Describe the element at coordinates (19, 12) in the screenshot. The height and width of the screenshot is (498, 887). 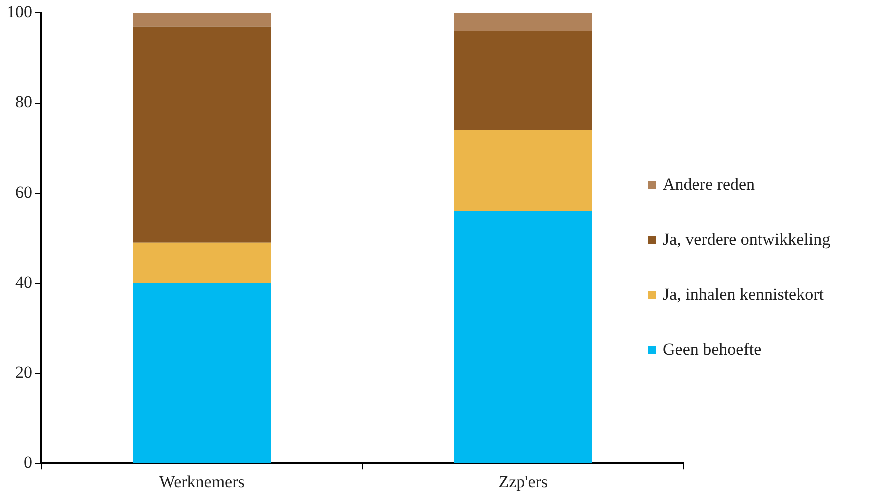
I see `y-tick-label: 100` at that location.